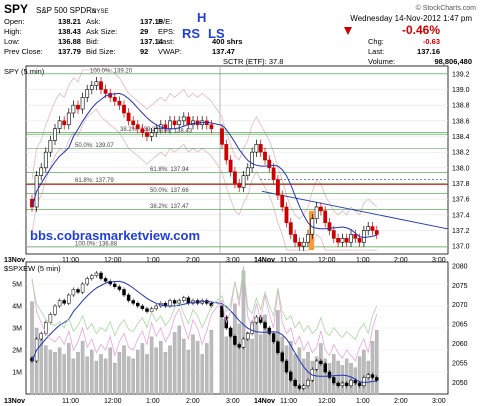 This screenshot has height=406, width=480. I want to click on x-tick-label: 2:00, so click(193, 260).